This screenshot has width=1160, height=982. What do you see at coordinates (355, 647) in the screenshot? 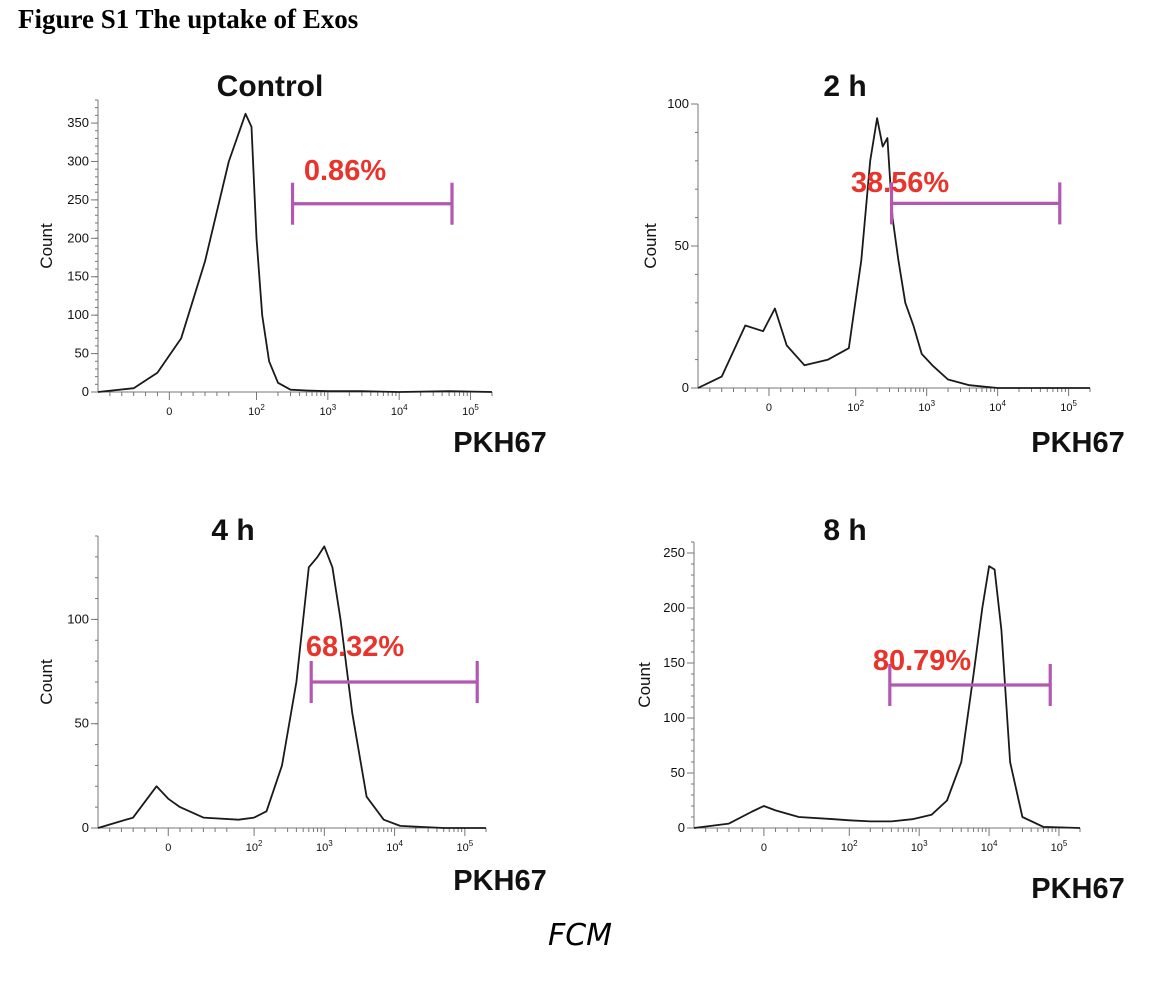
I see `gate-percentage-label: 68.32%` at bounding box center [355, 647].